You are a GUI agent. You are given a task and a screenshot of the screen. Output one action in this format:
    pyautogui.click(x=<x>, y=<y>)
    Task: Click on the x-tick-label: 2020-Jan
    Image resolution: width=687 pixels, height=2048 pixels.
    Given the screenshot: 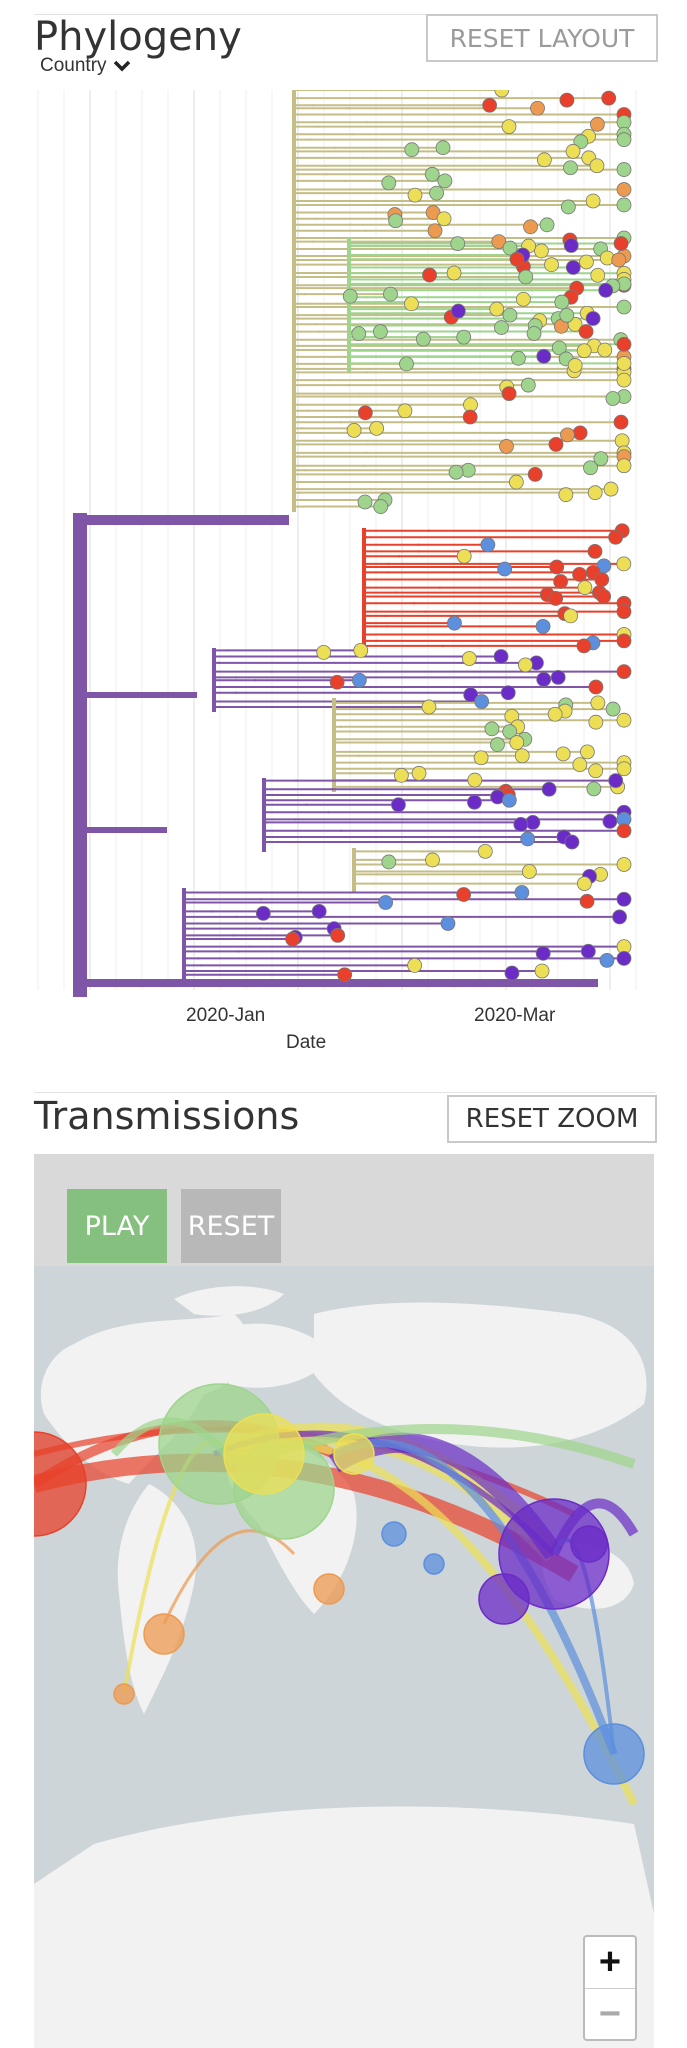 What is the action you would take?
    pyautogui.click(x=226, y=1015)
    